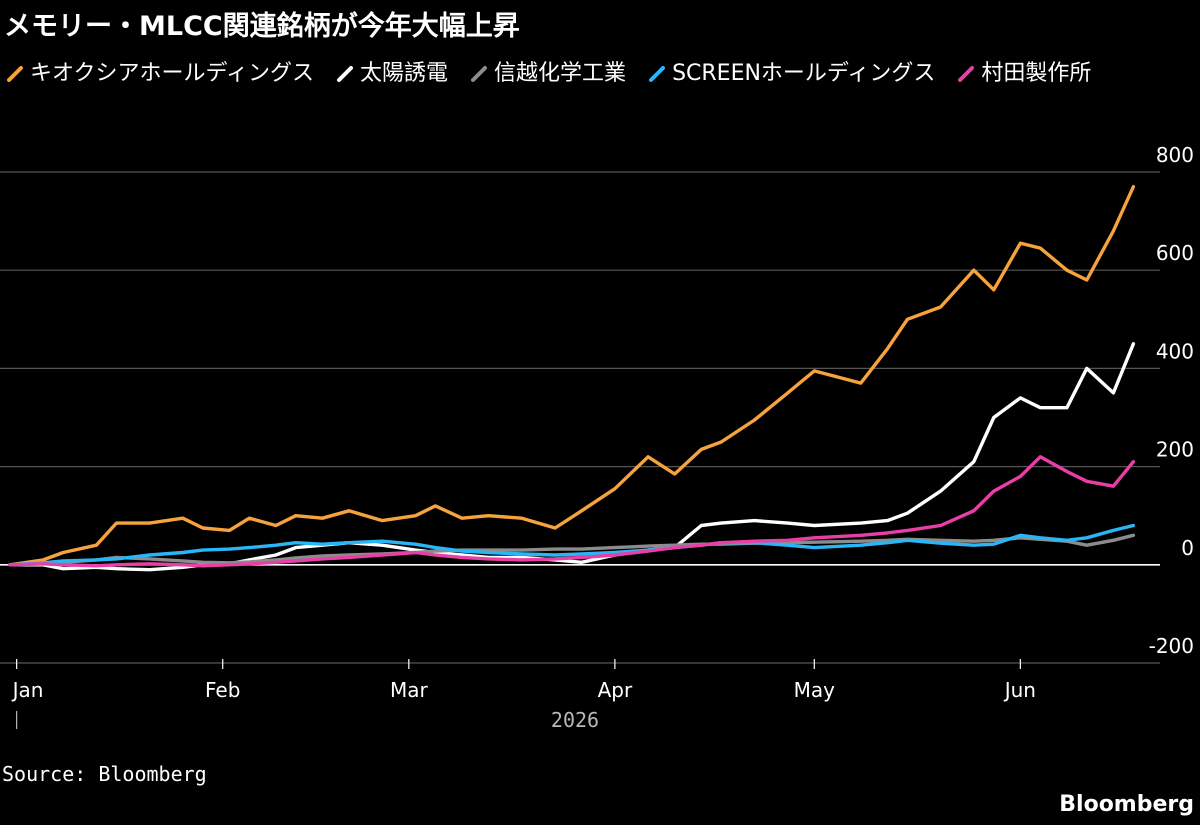 The height and width of the screenshot is (825, 1200). Describe the element at coordinates (172, 73) in the screenshot. I see `legend-label: キオクシアホールディングス` at that location.